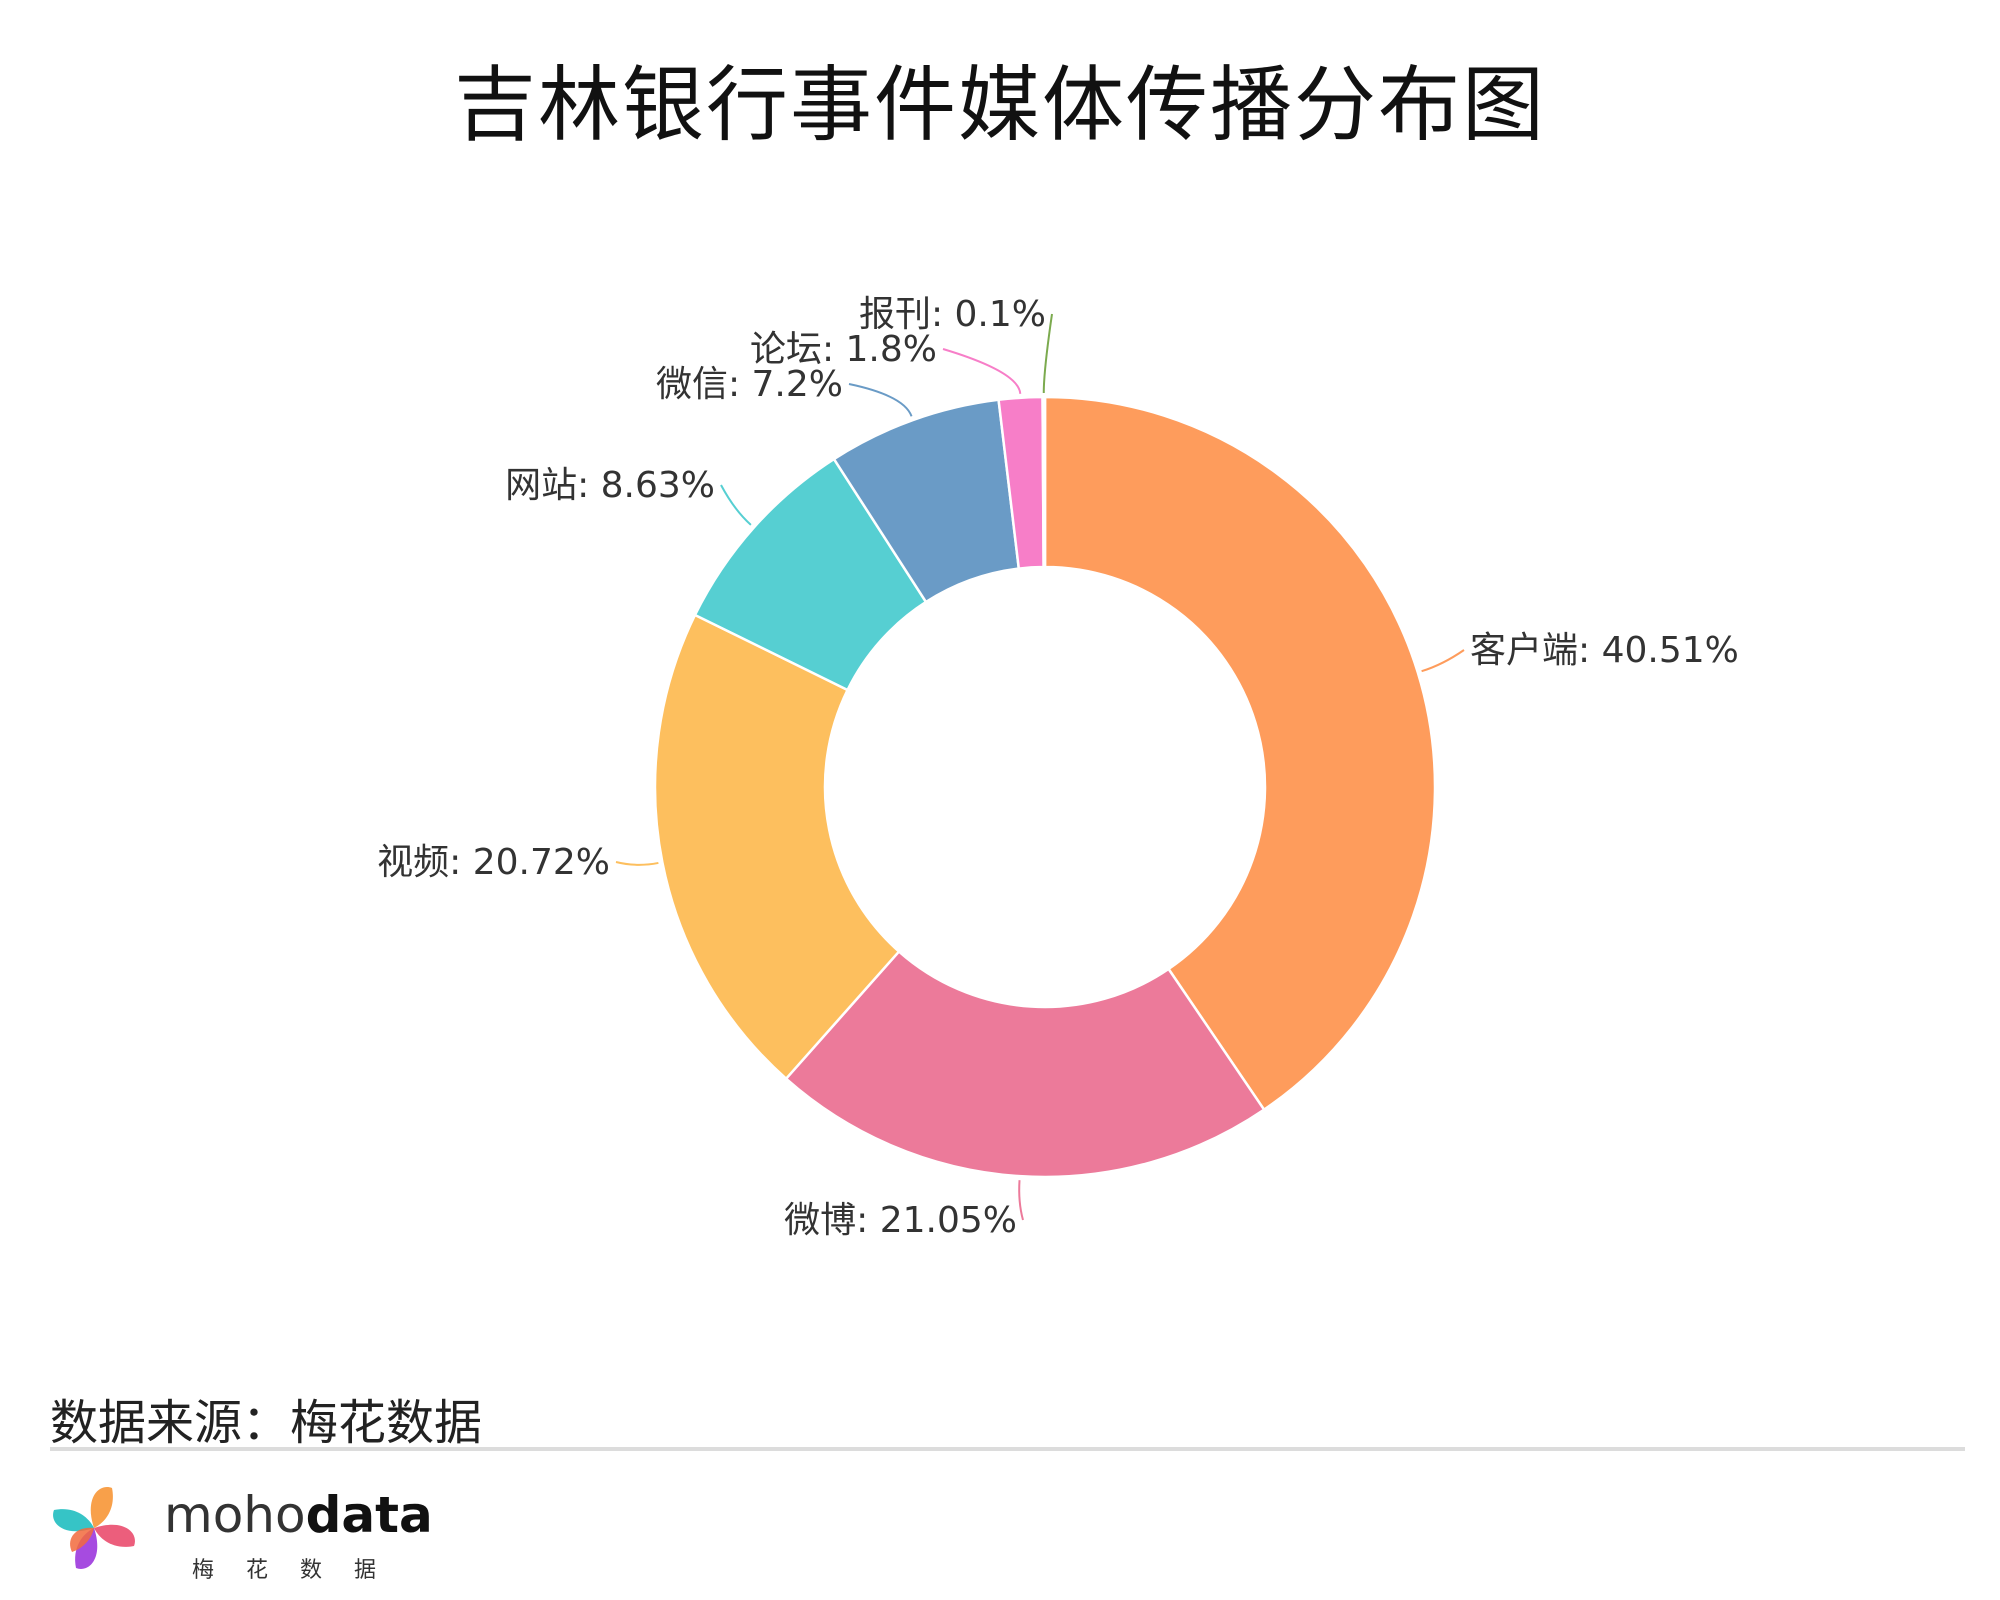 The width and height of the screenshot is (2000, 1600). I want to click on logo-subtitle: 梅花数据, so click(300, 1570).